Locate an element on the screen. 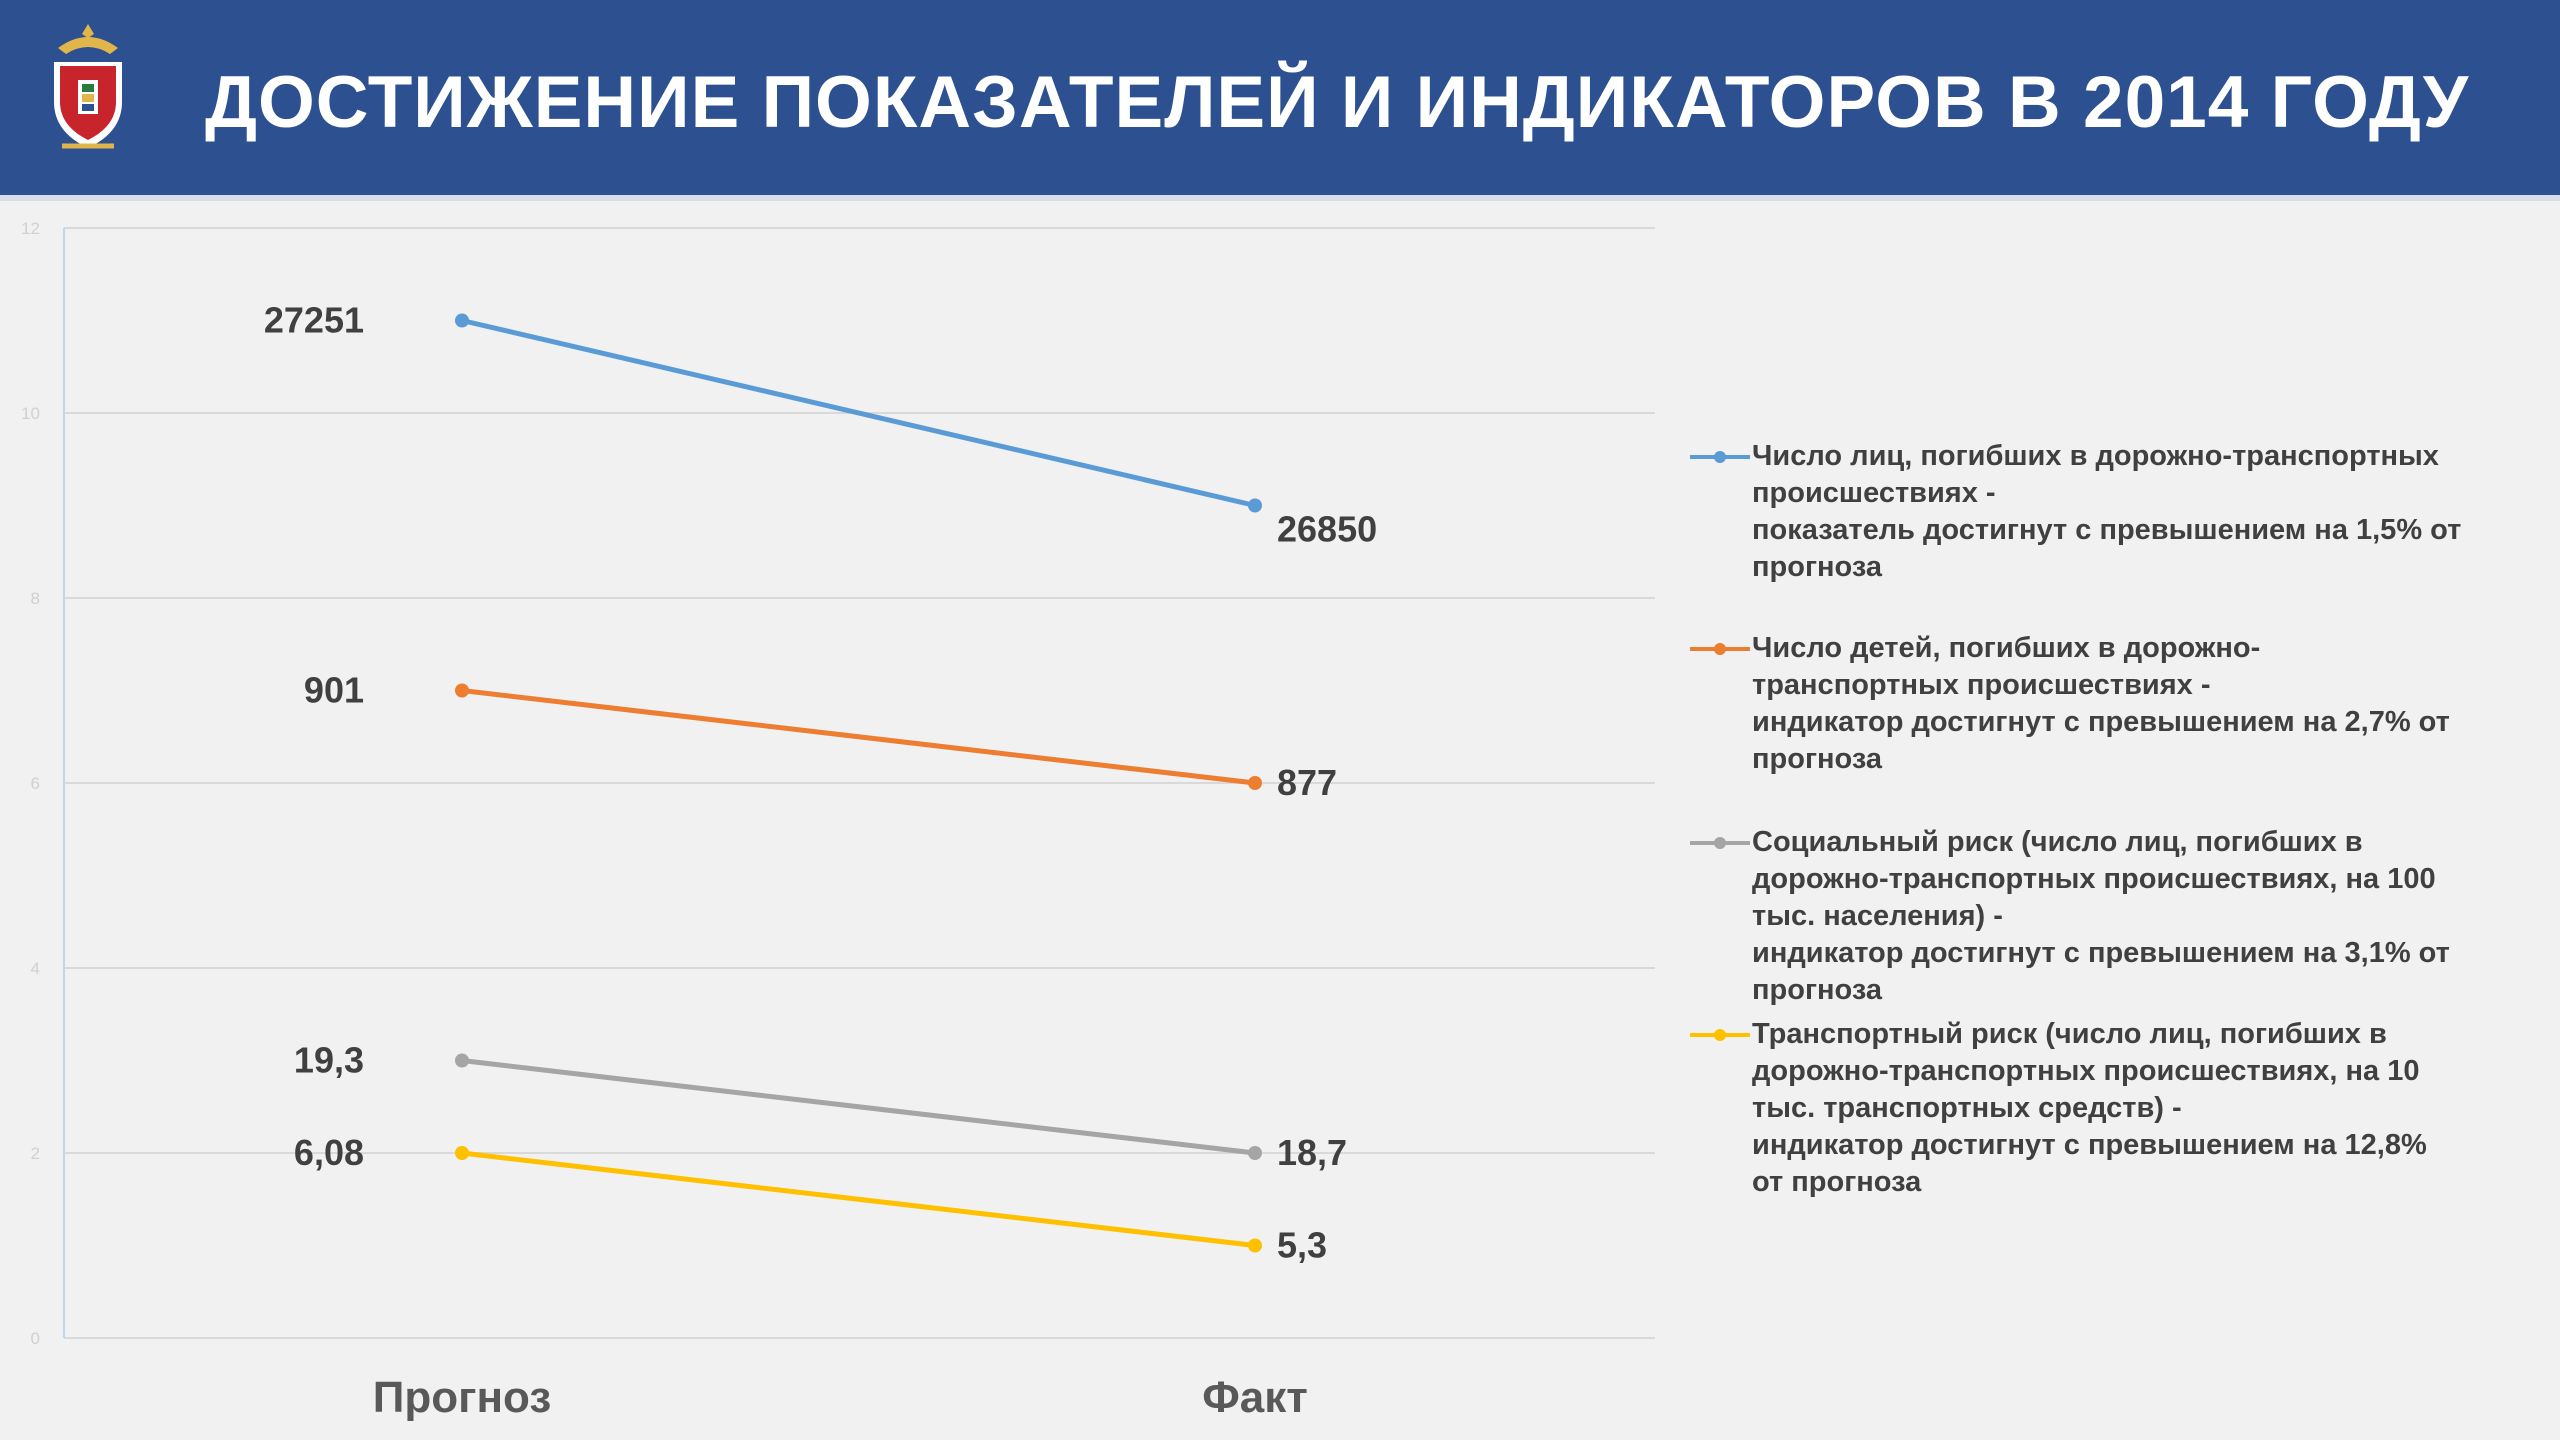 The height and width of the screenshot is (1440, 2560). y-tick-label: 10 is located at coordinates (30, 413).